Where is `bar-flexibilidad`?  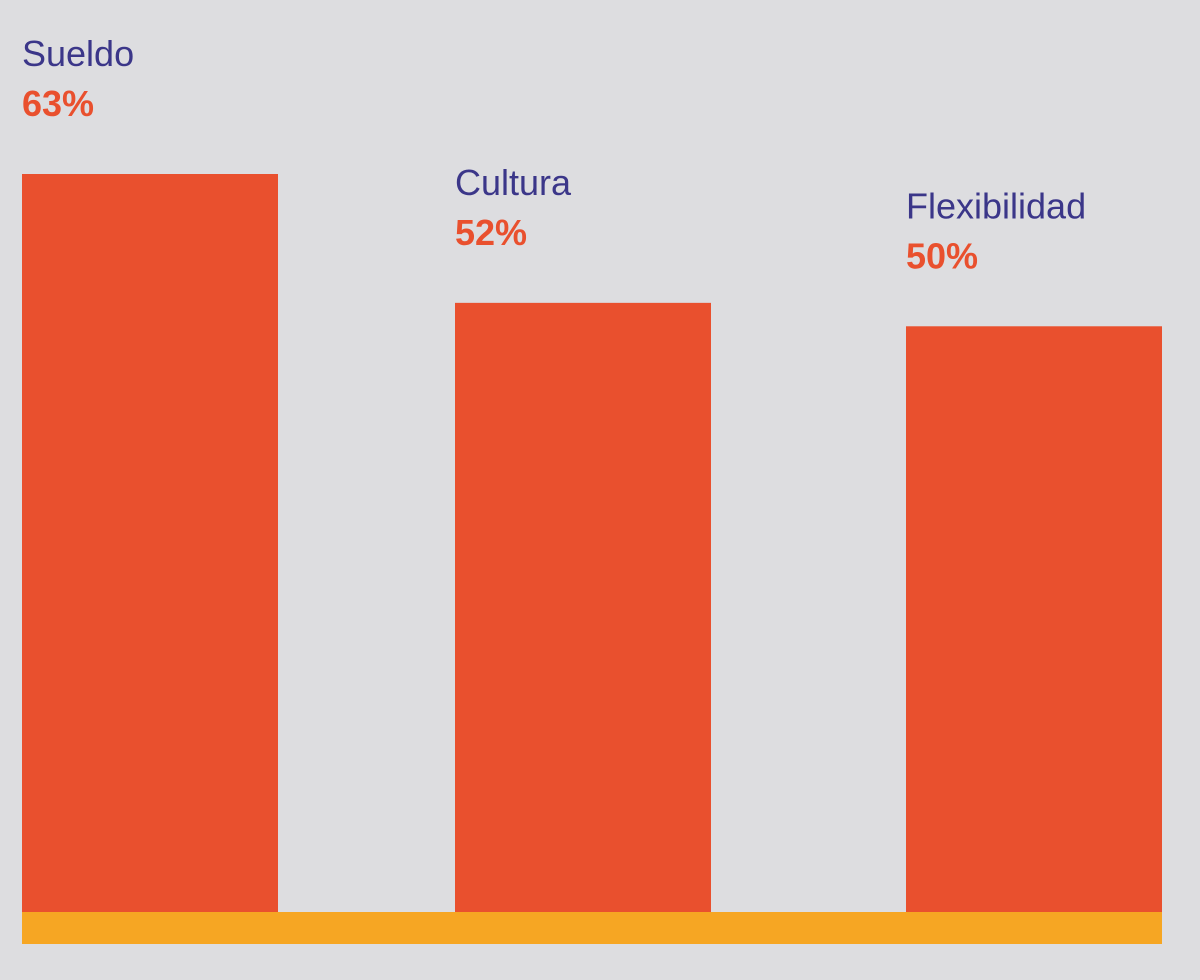 bar-flexibilidad is located at coordinates (1034, 619).